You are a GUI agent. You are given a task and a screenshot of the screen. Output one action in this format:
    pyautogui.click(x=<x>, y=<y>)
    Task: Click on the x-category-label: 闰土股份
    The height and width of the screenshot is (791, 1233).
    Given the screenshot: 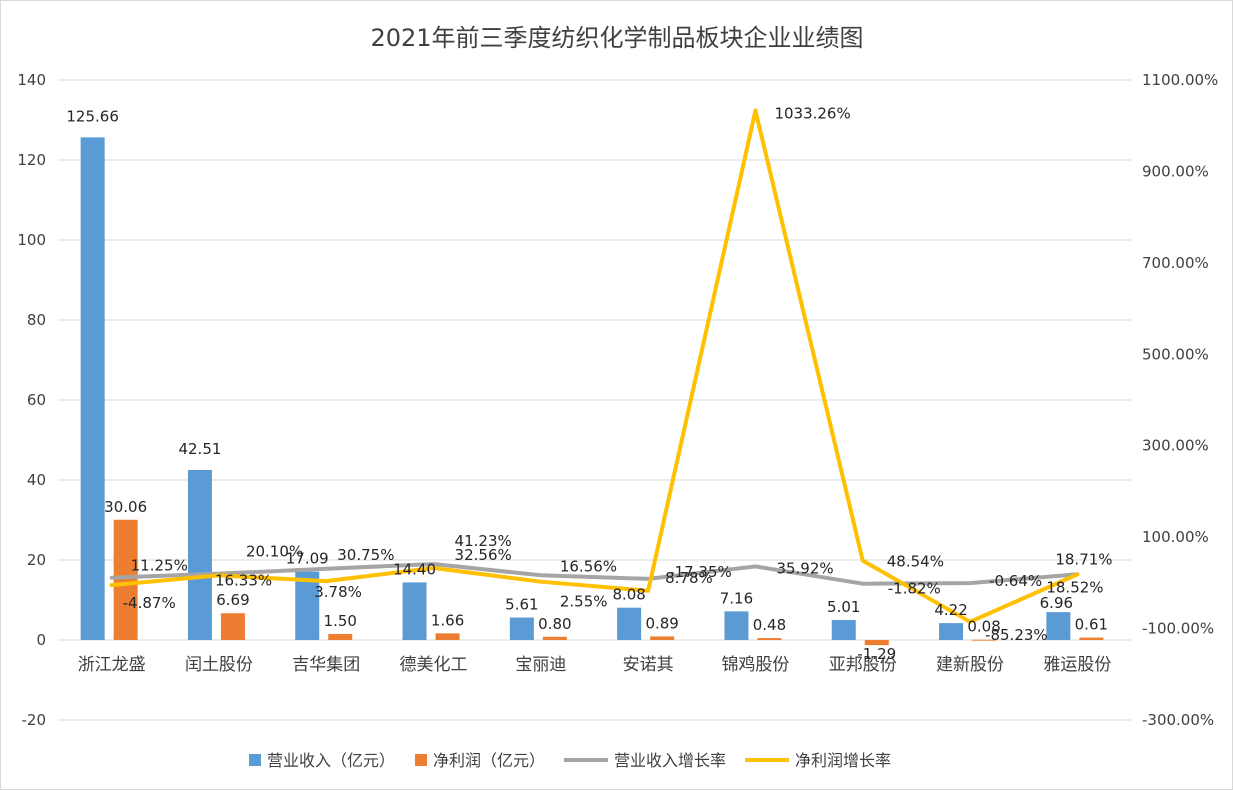 What is the action you would take?
    pyautogui.click(x=219, y=665)
    